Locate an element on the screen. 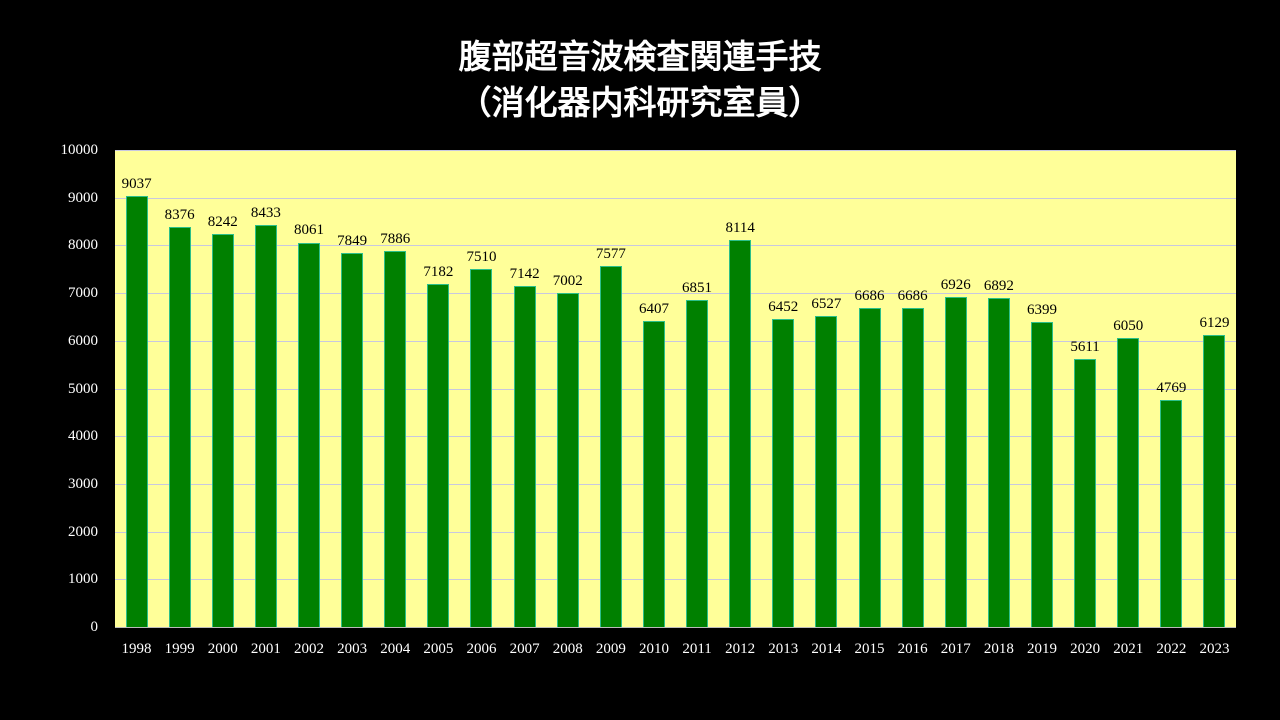  x-tick-label: 2005 is located at coordinates (438, 649).